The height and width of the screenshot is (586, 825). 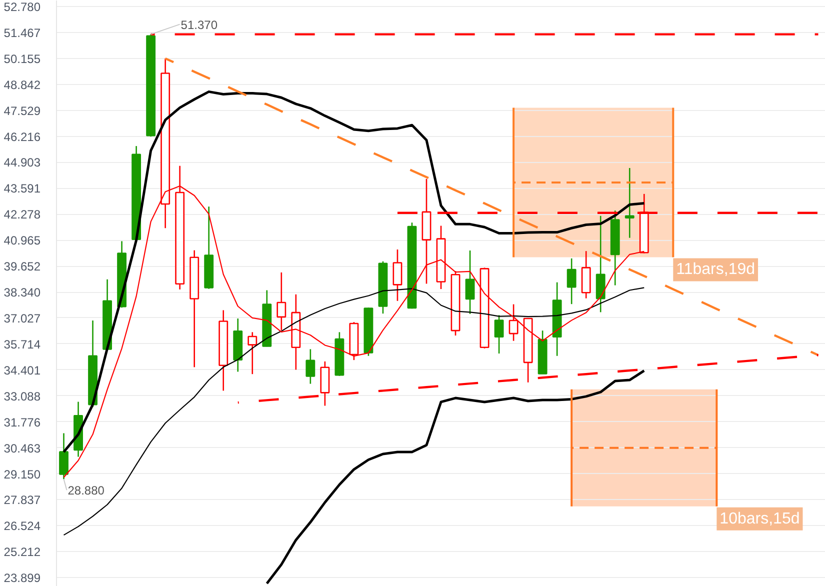 I want to click on y-tick-label: 31.776, so click(x=22, y=422).